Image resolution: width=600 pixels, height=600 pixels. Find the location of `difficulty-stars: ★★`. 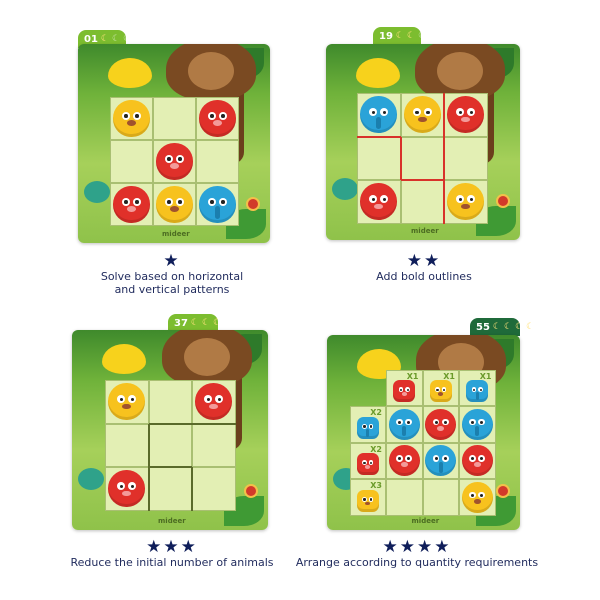

difficulty-stars: ★★ is located at coordinates (424, 261).